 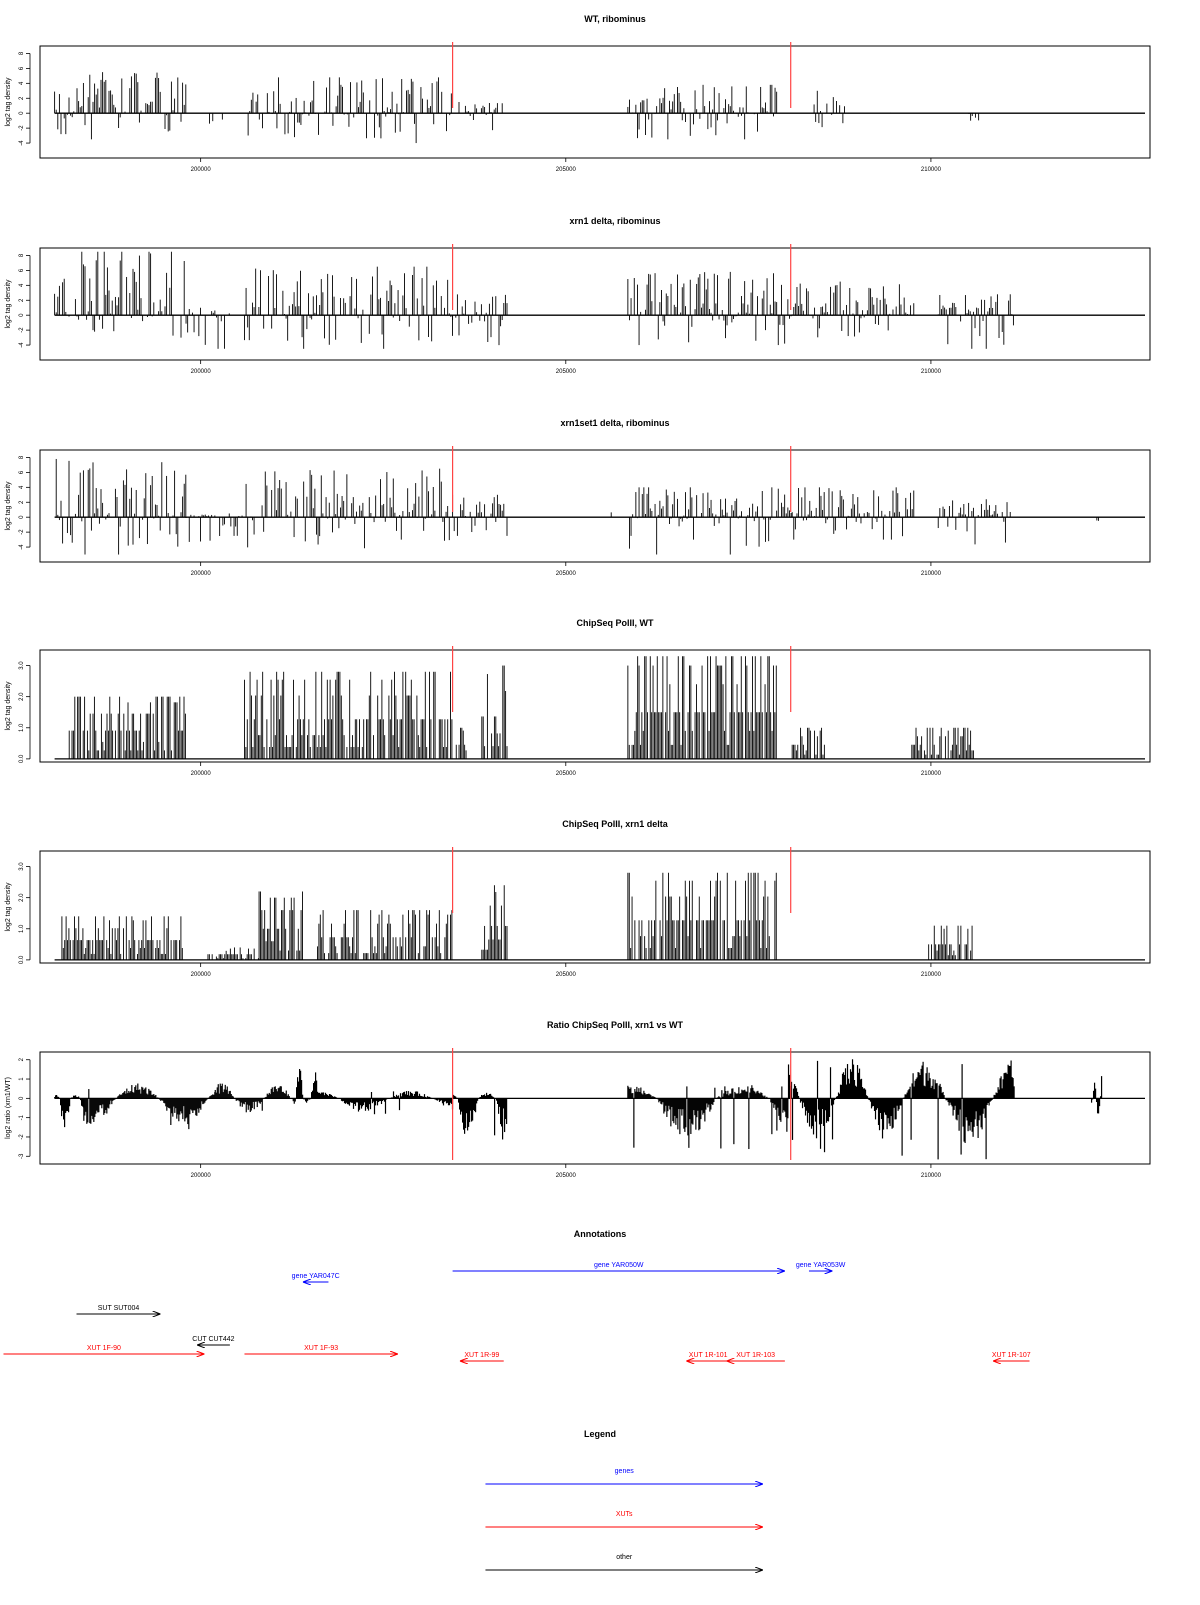 I want to click on annotation-label: XUT 1R-103, so click(x=755, y=1355).